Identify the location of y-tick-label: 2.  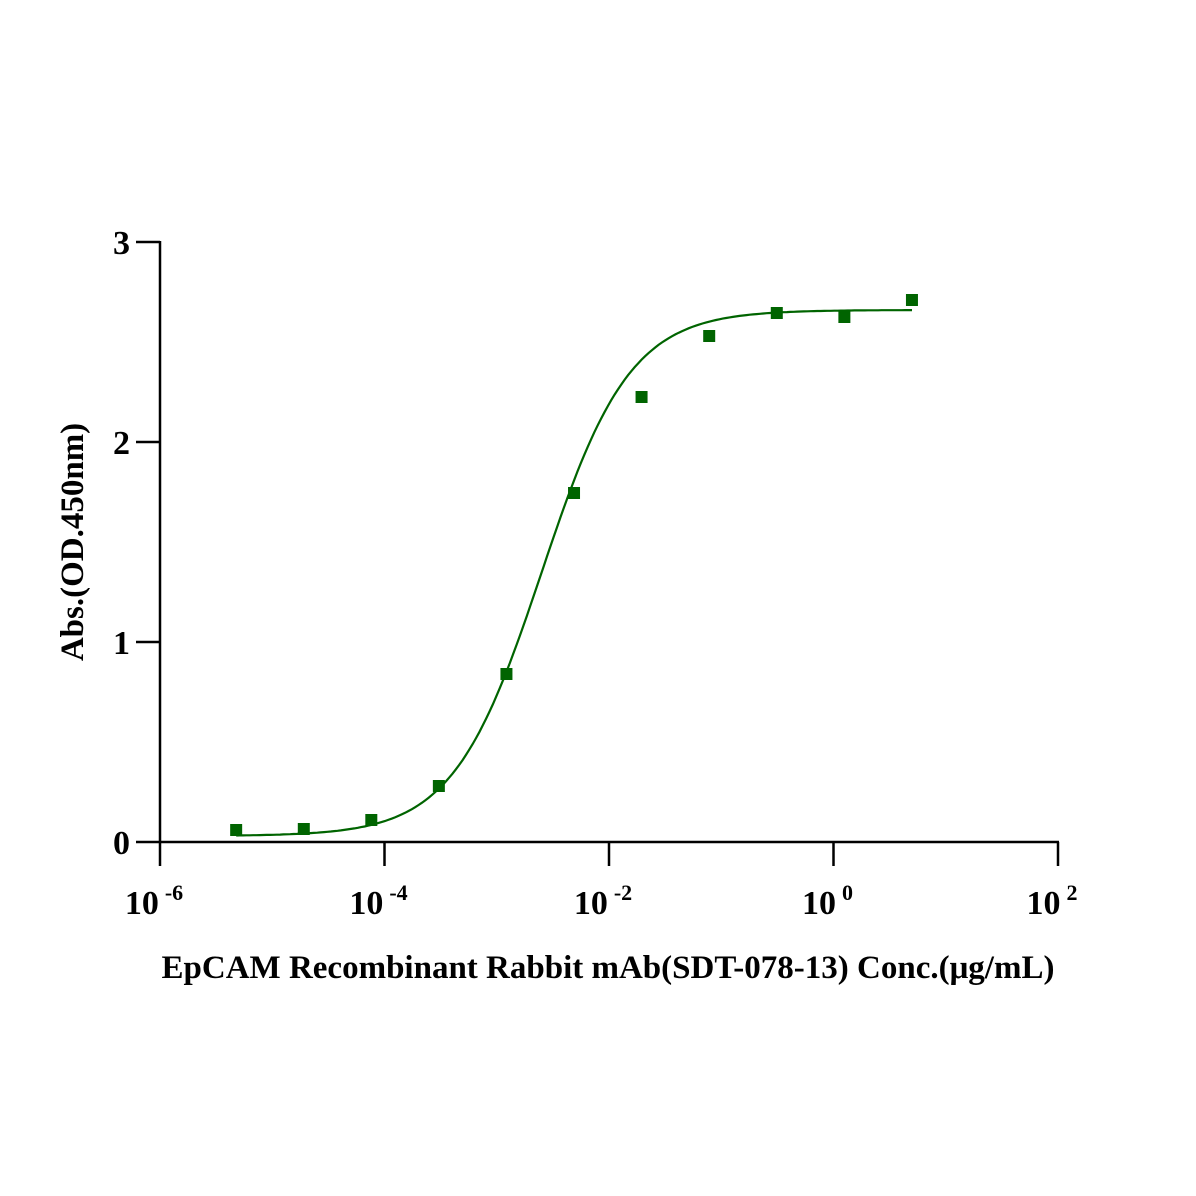
(121, 443).